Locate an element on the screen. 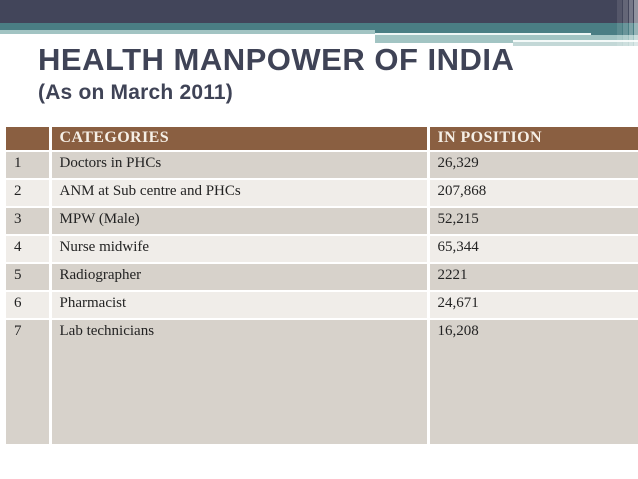  category-cell: Pharmacist is located at coordinates (240, 305).